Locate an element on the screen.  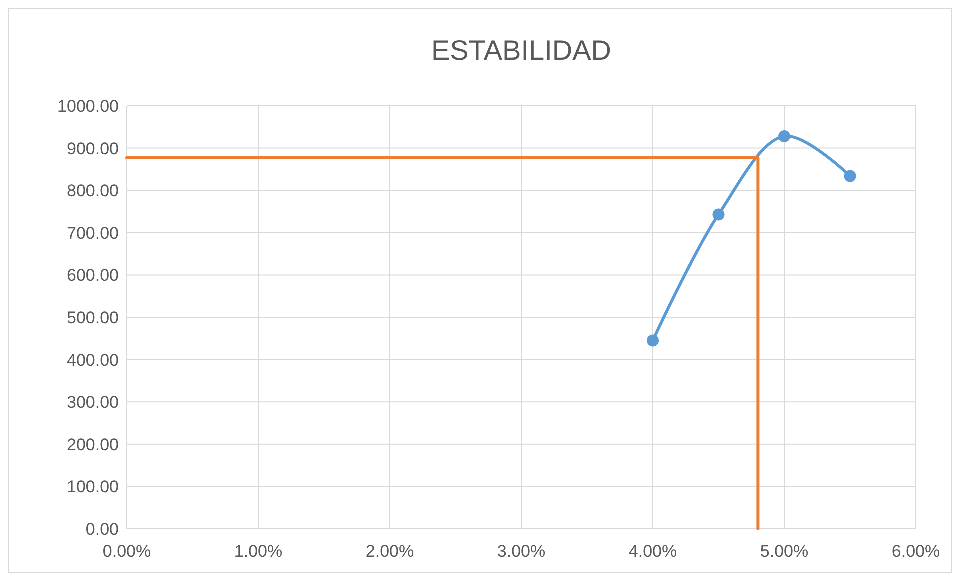
y-tick-label: 700.00 is located at coordinates (93, 233).